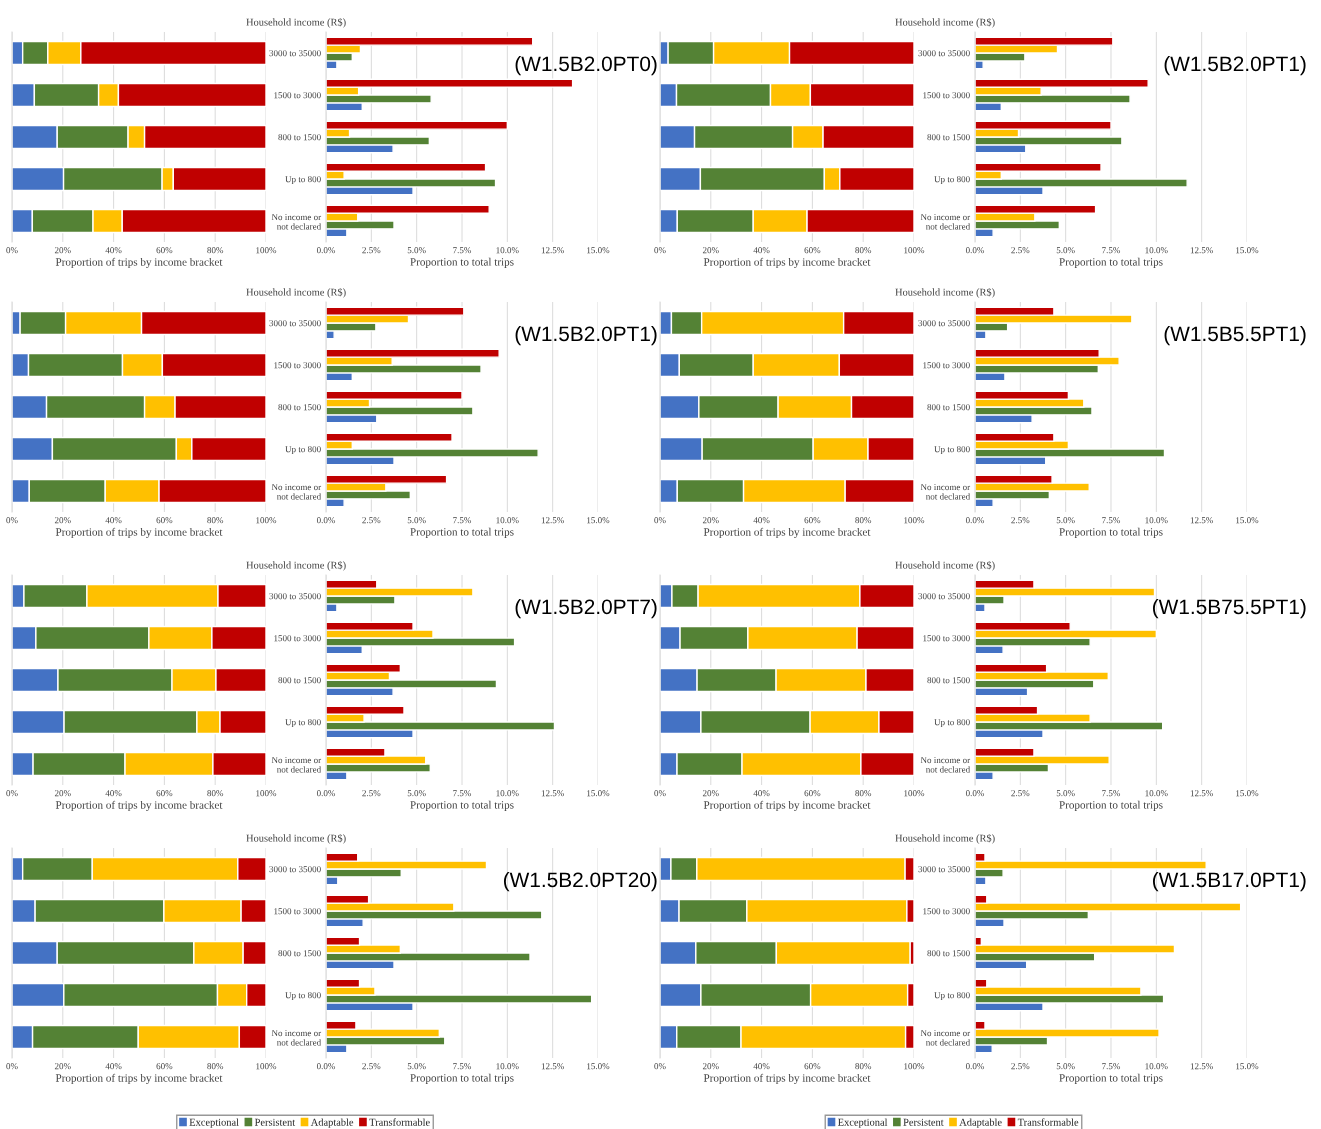 The height and width of the screenshot is (1129, 1321). I want to click on x-tick-label: 15.0%, so click(1247, 250).